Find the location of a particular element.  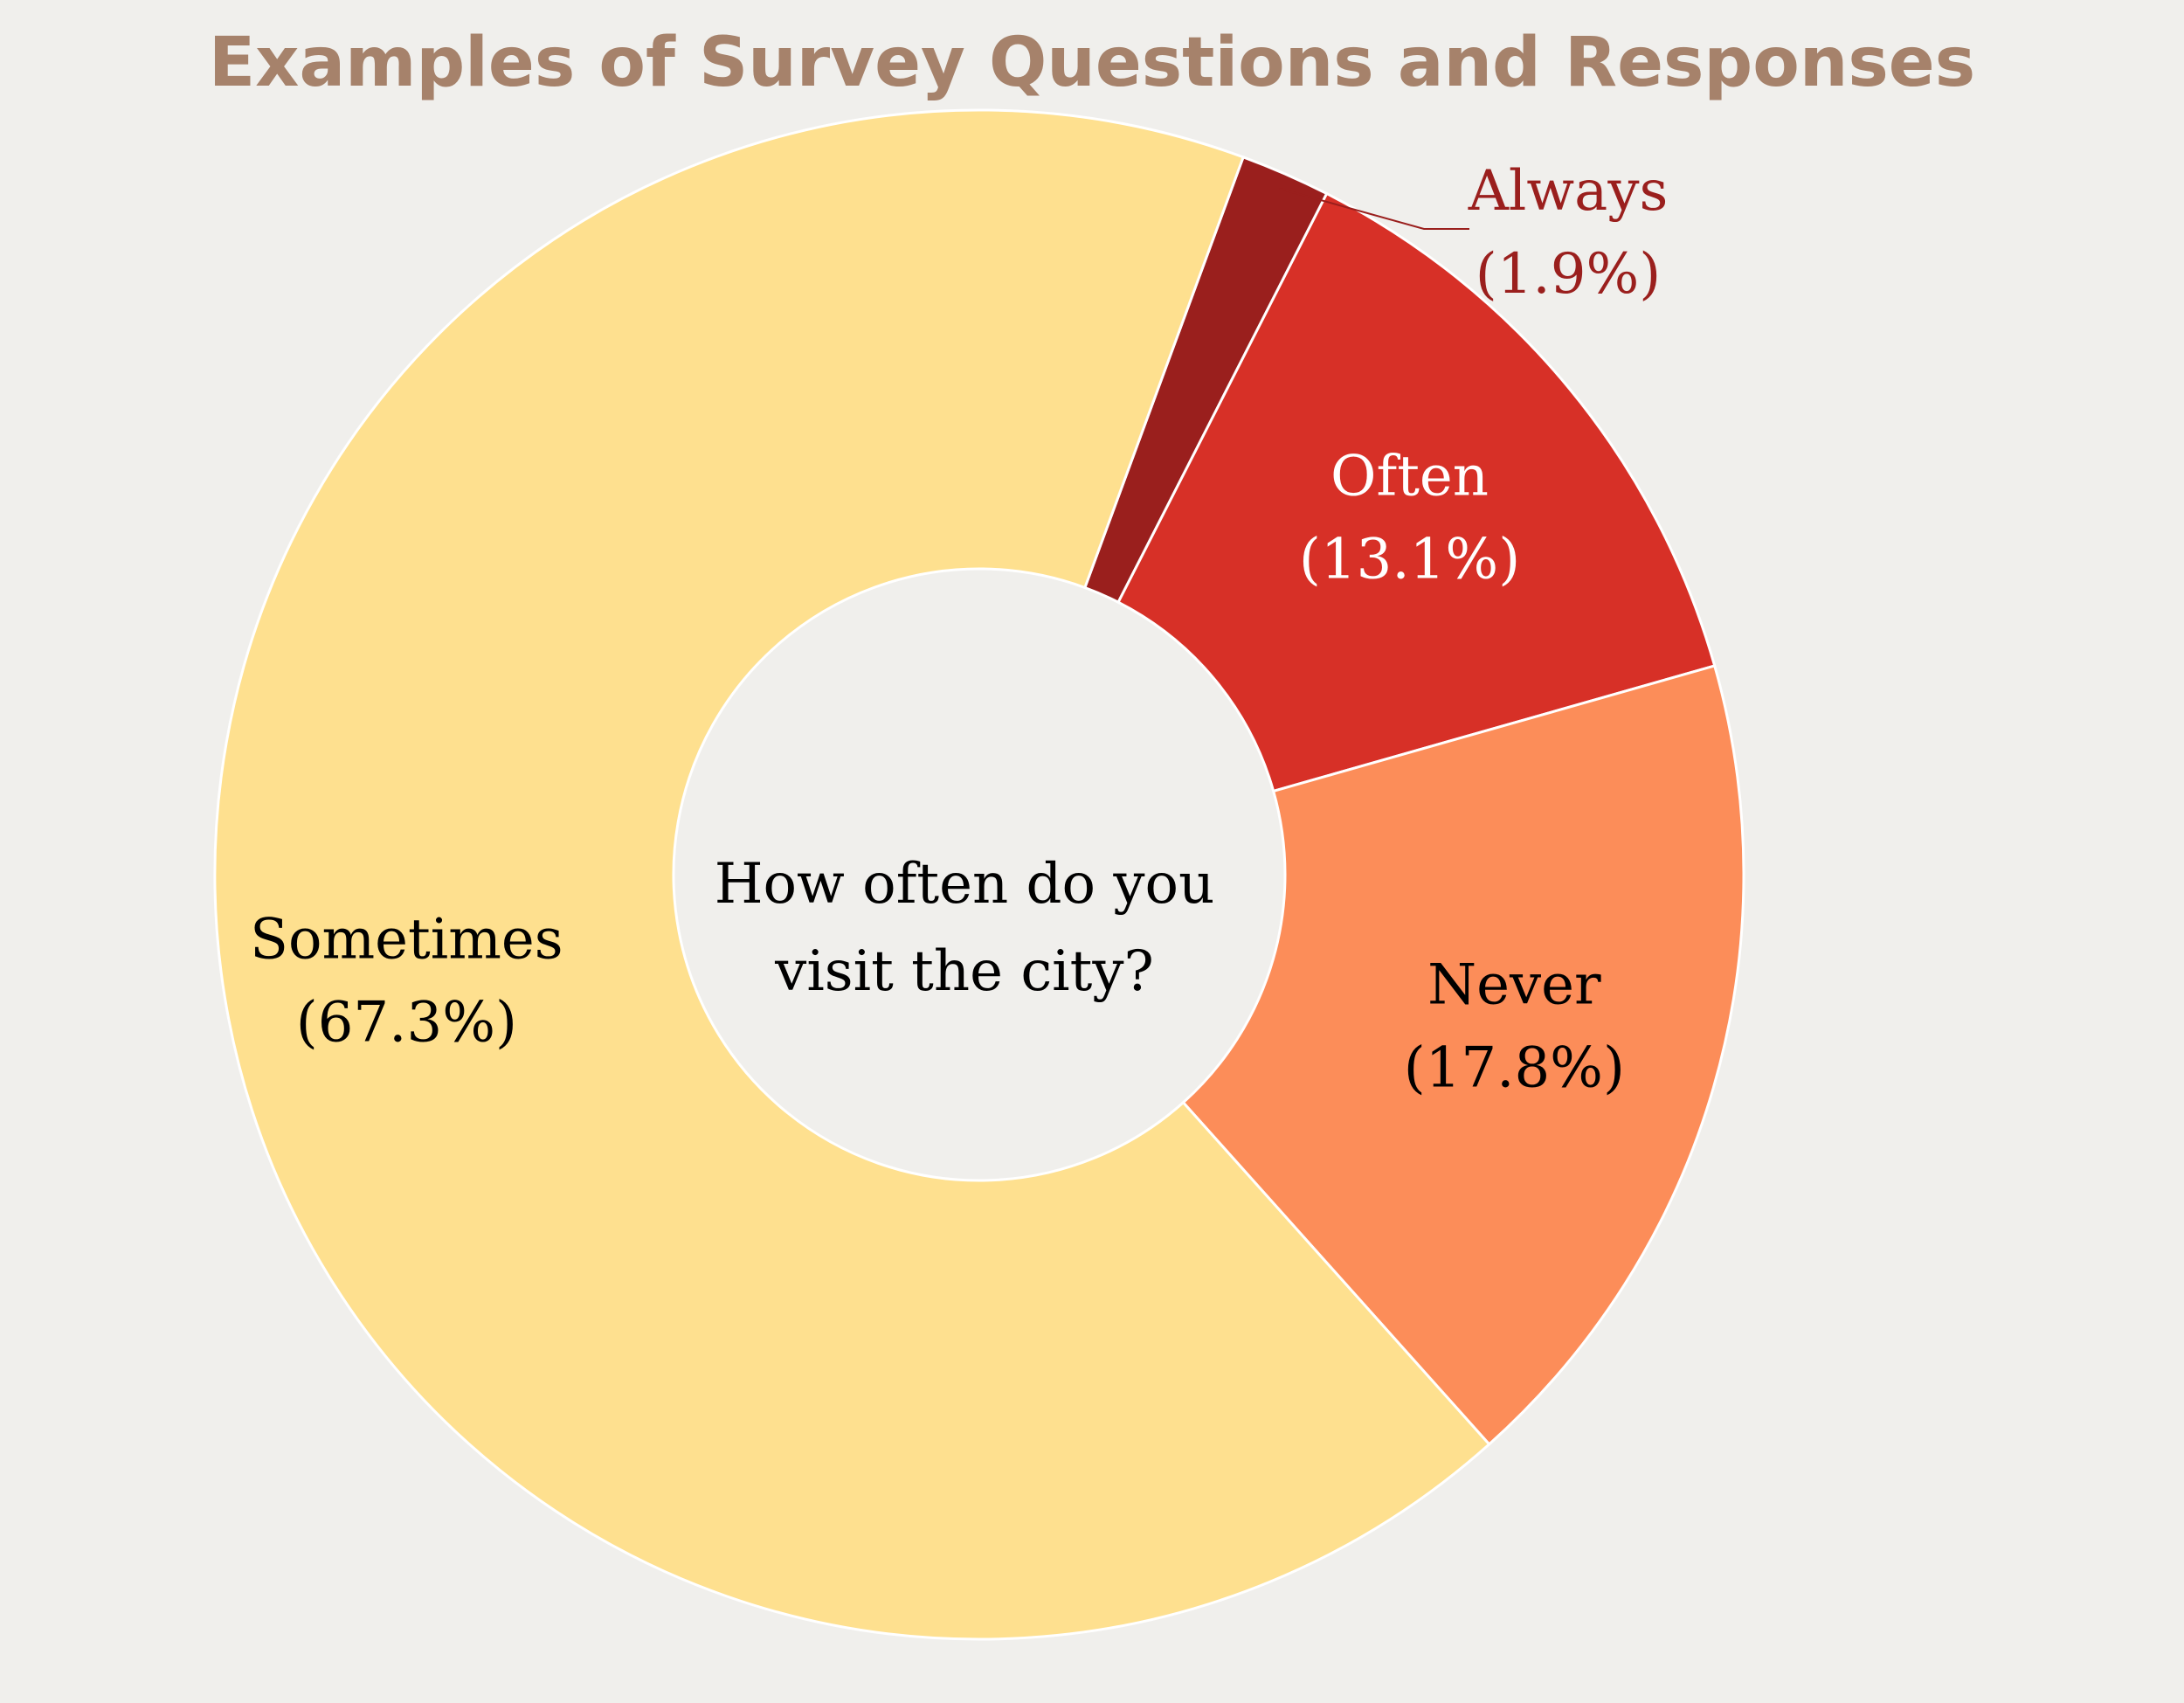

slice-label-often: Often is located at coordinates (1409, 476).